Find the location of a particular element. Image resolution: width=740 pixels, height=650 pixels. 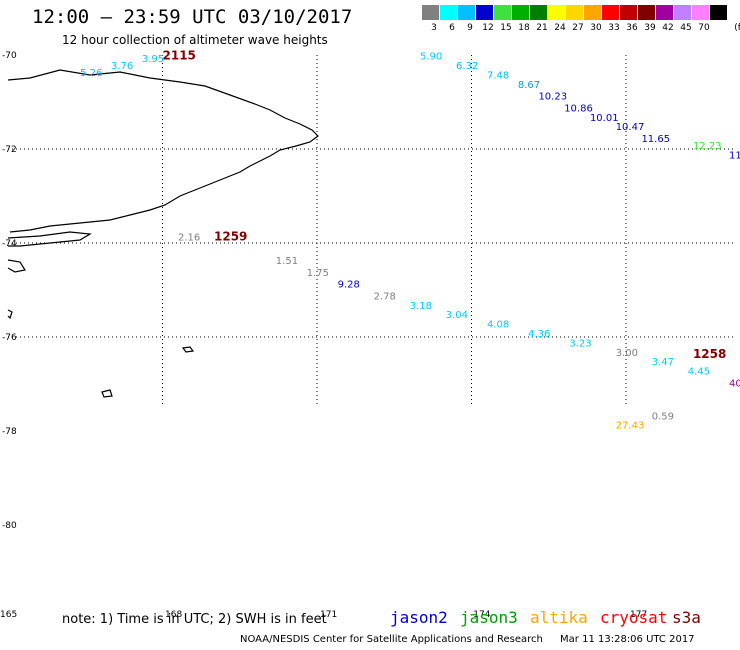

latitude-label: -72 is located at coordinates (9, 150).